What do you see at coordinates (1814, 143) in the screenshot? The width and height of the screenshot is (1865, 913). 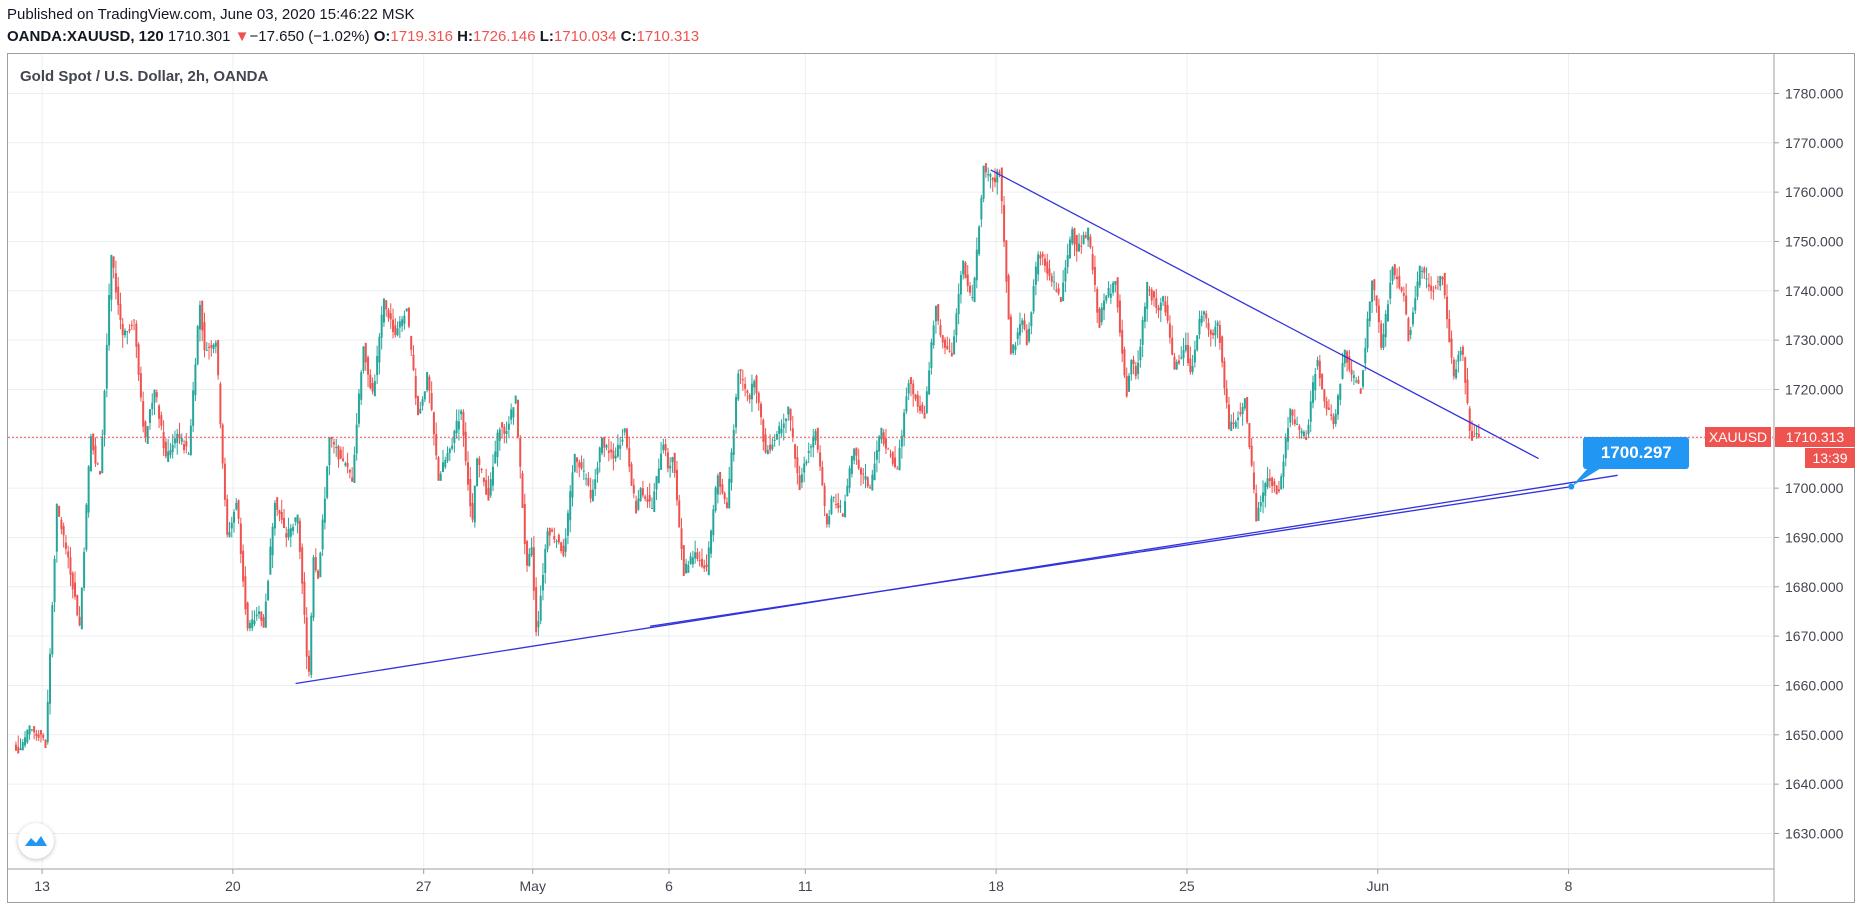 I see `price-tick-label: 1770.000` at bounding box center [1814, 143].